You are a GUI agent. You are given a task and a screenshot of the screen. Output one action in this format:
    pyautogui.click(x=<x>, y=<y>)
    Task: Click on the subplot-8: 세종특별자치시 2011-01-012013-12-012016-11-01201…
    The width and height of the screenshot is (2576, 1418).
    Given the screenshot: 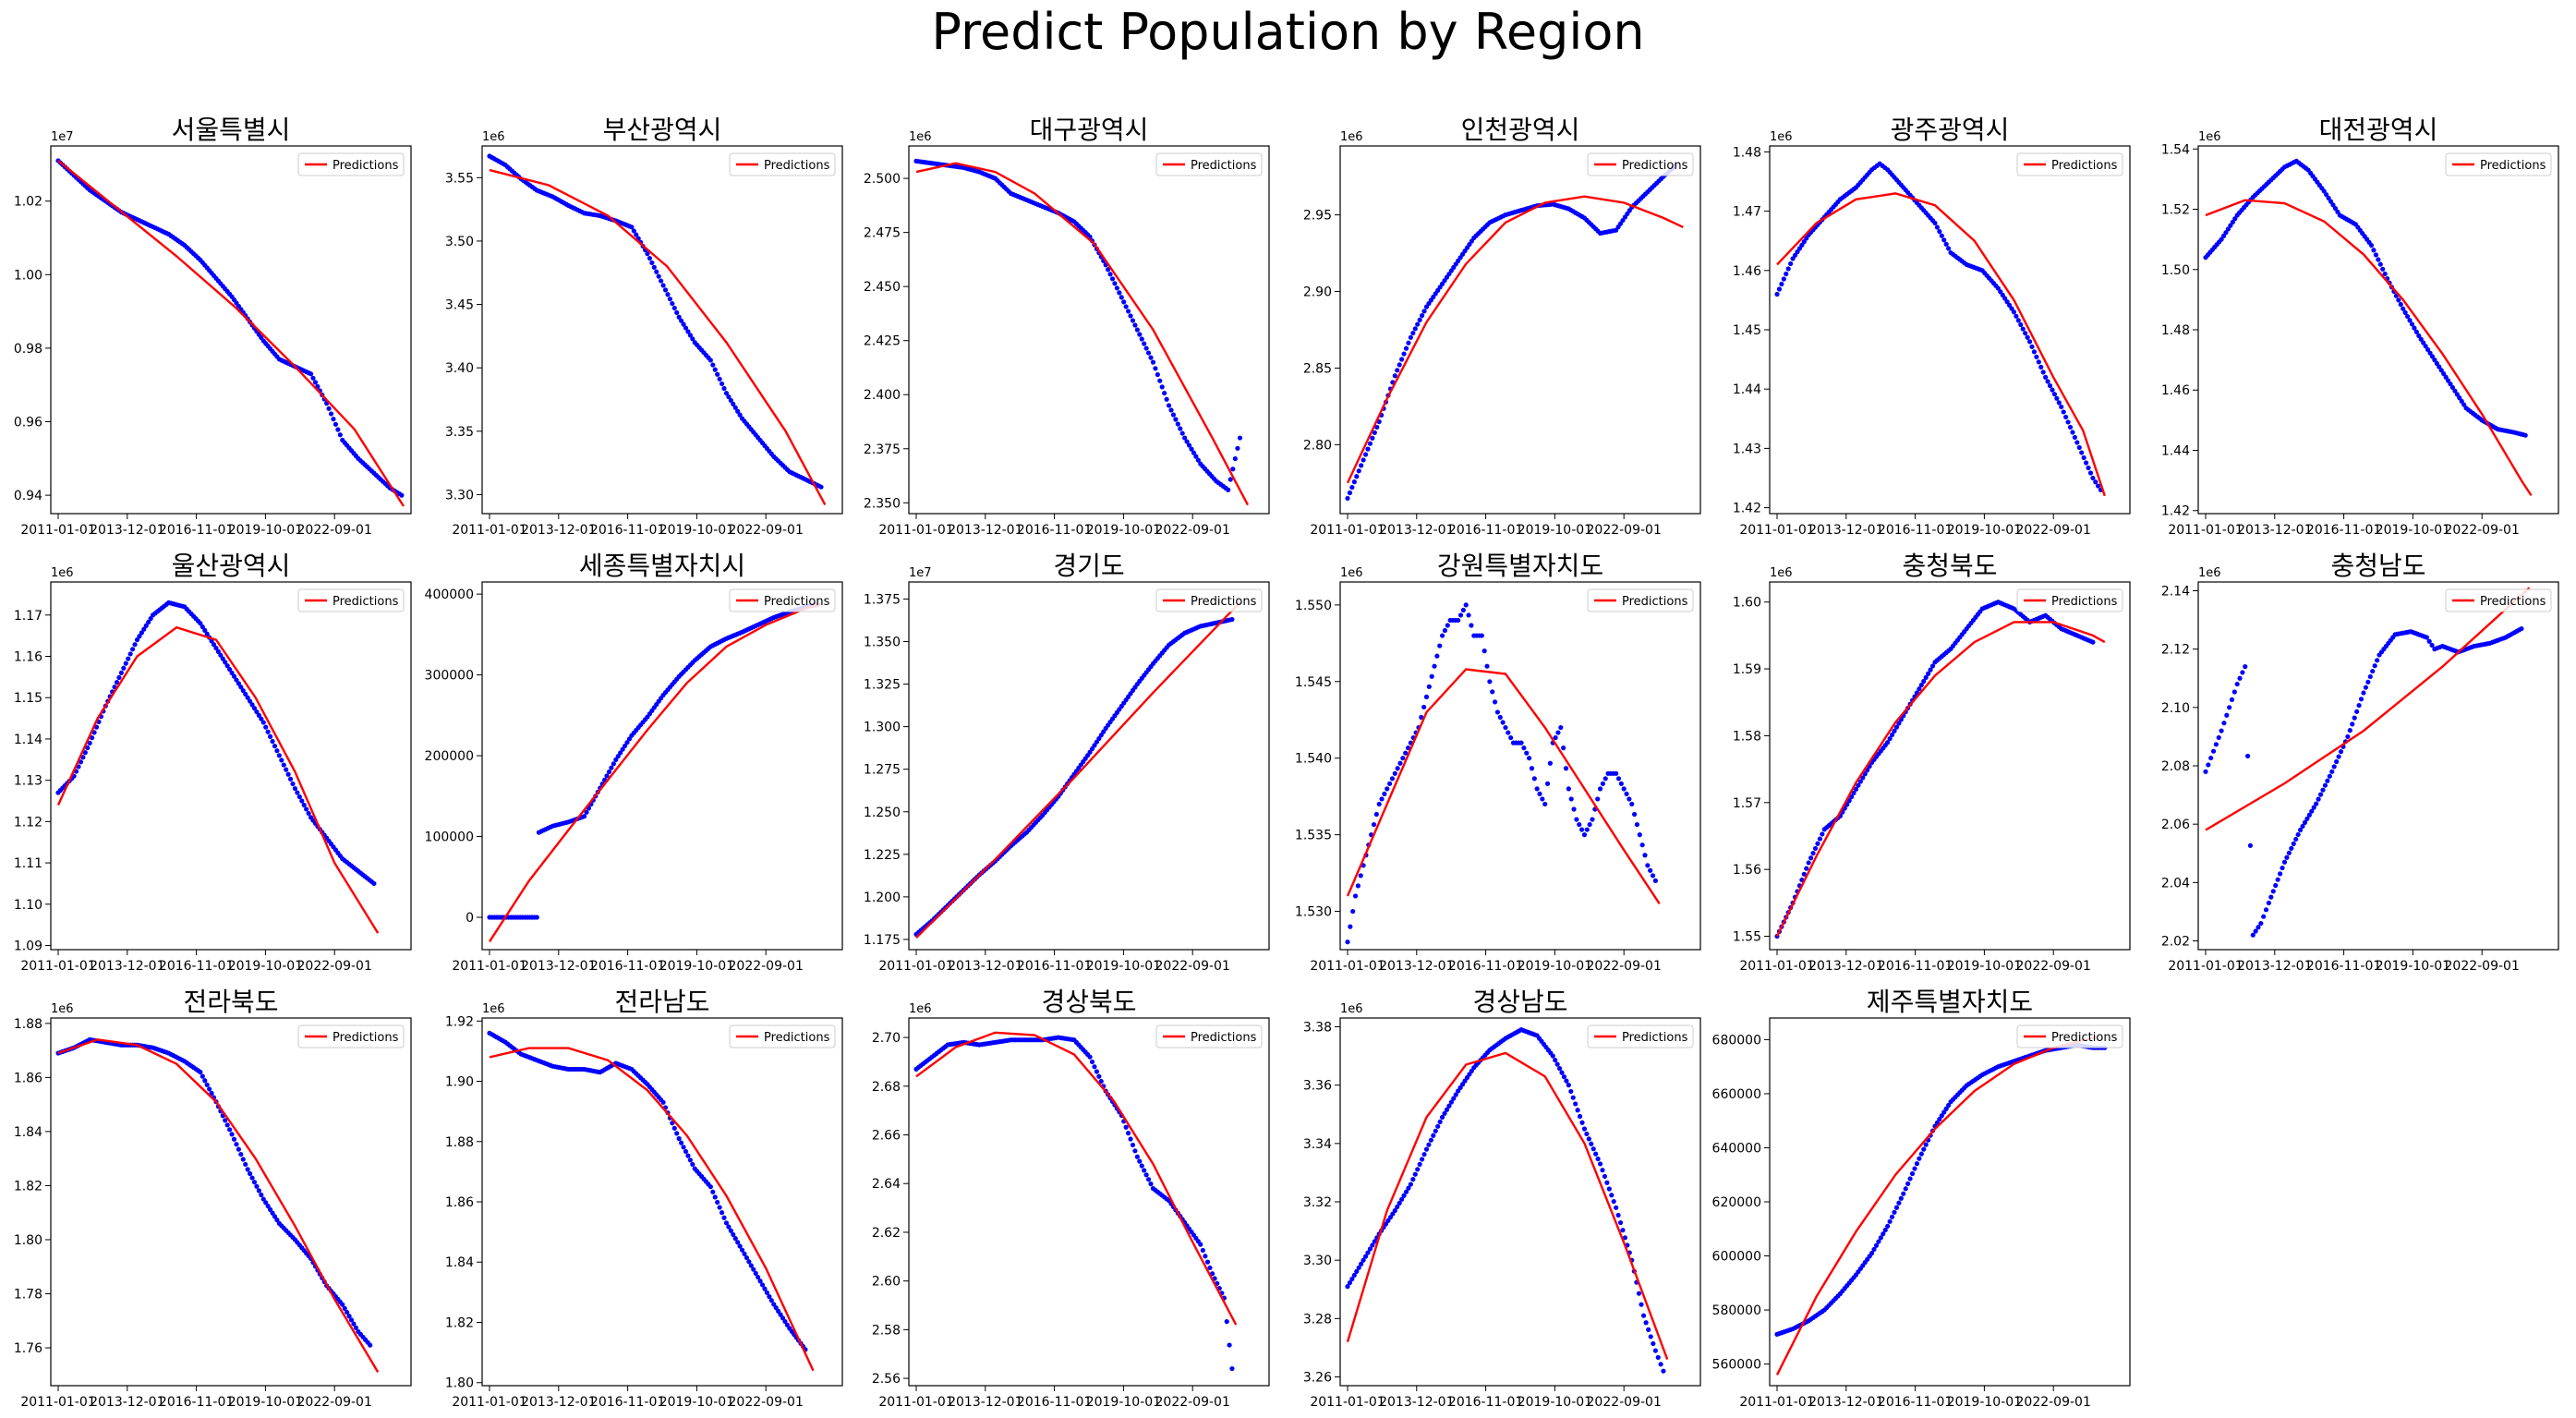 What is the action you would take?
    pyautogui.click(x=634, y=762)
    